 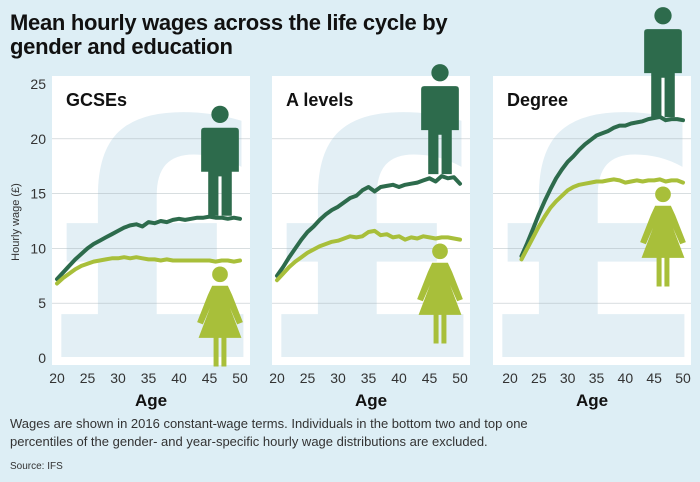 I want to click on y-tick-label: 10, so click(x=38, y=248).